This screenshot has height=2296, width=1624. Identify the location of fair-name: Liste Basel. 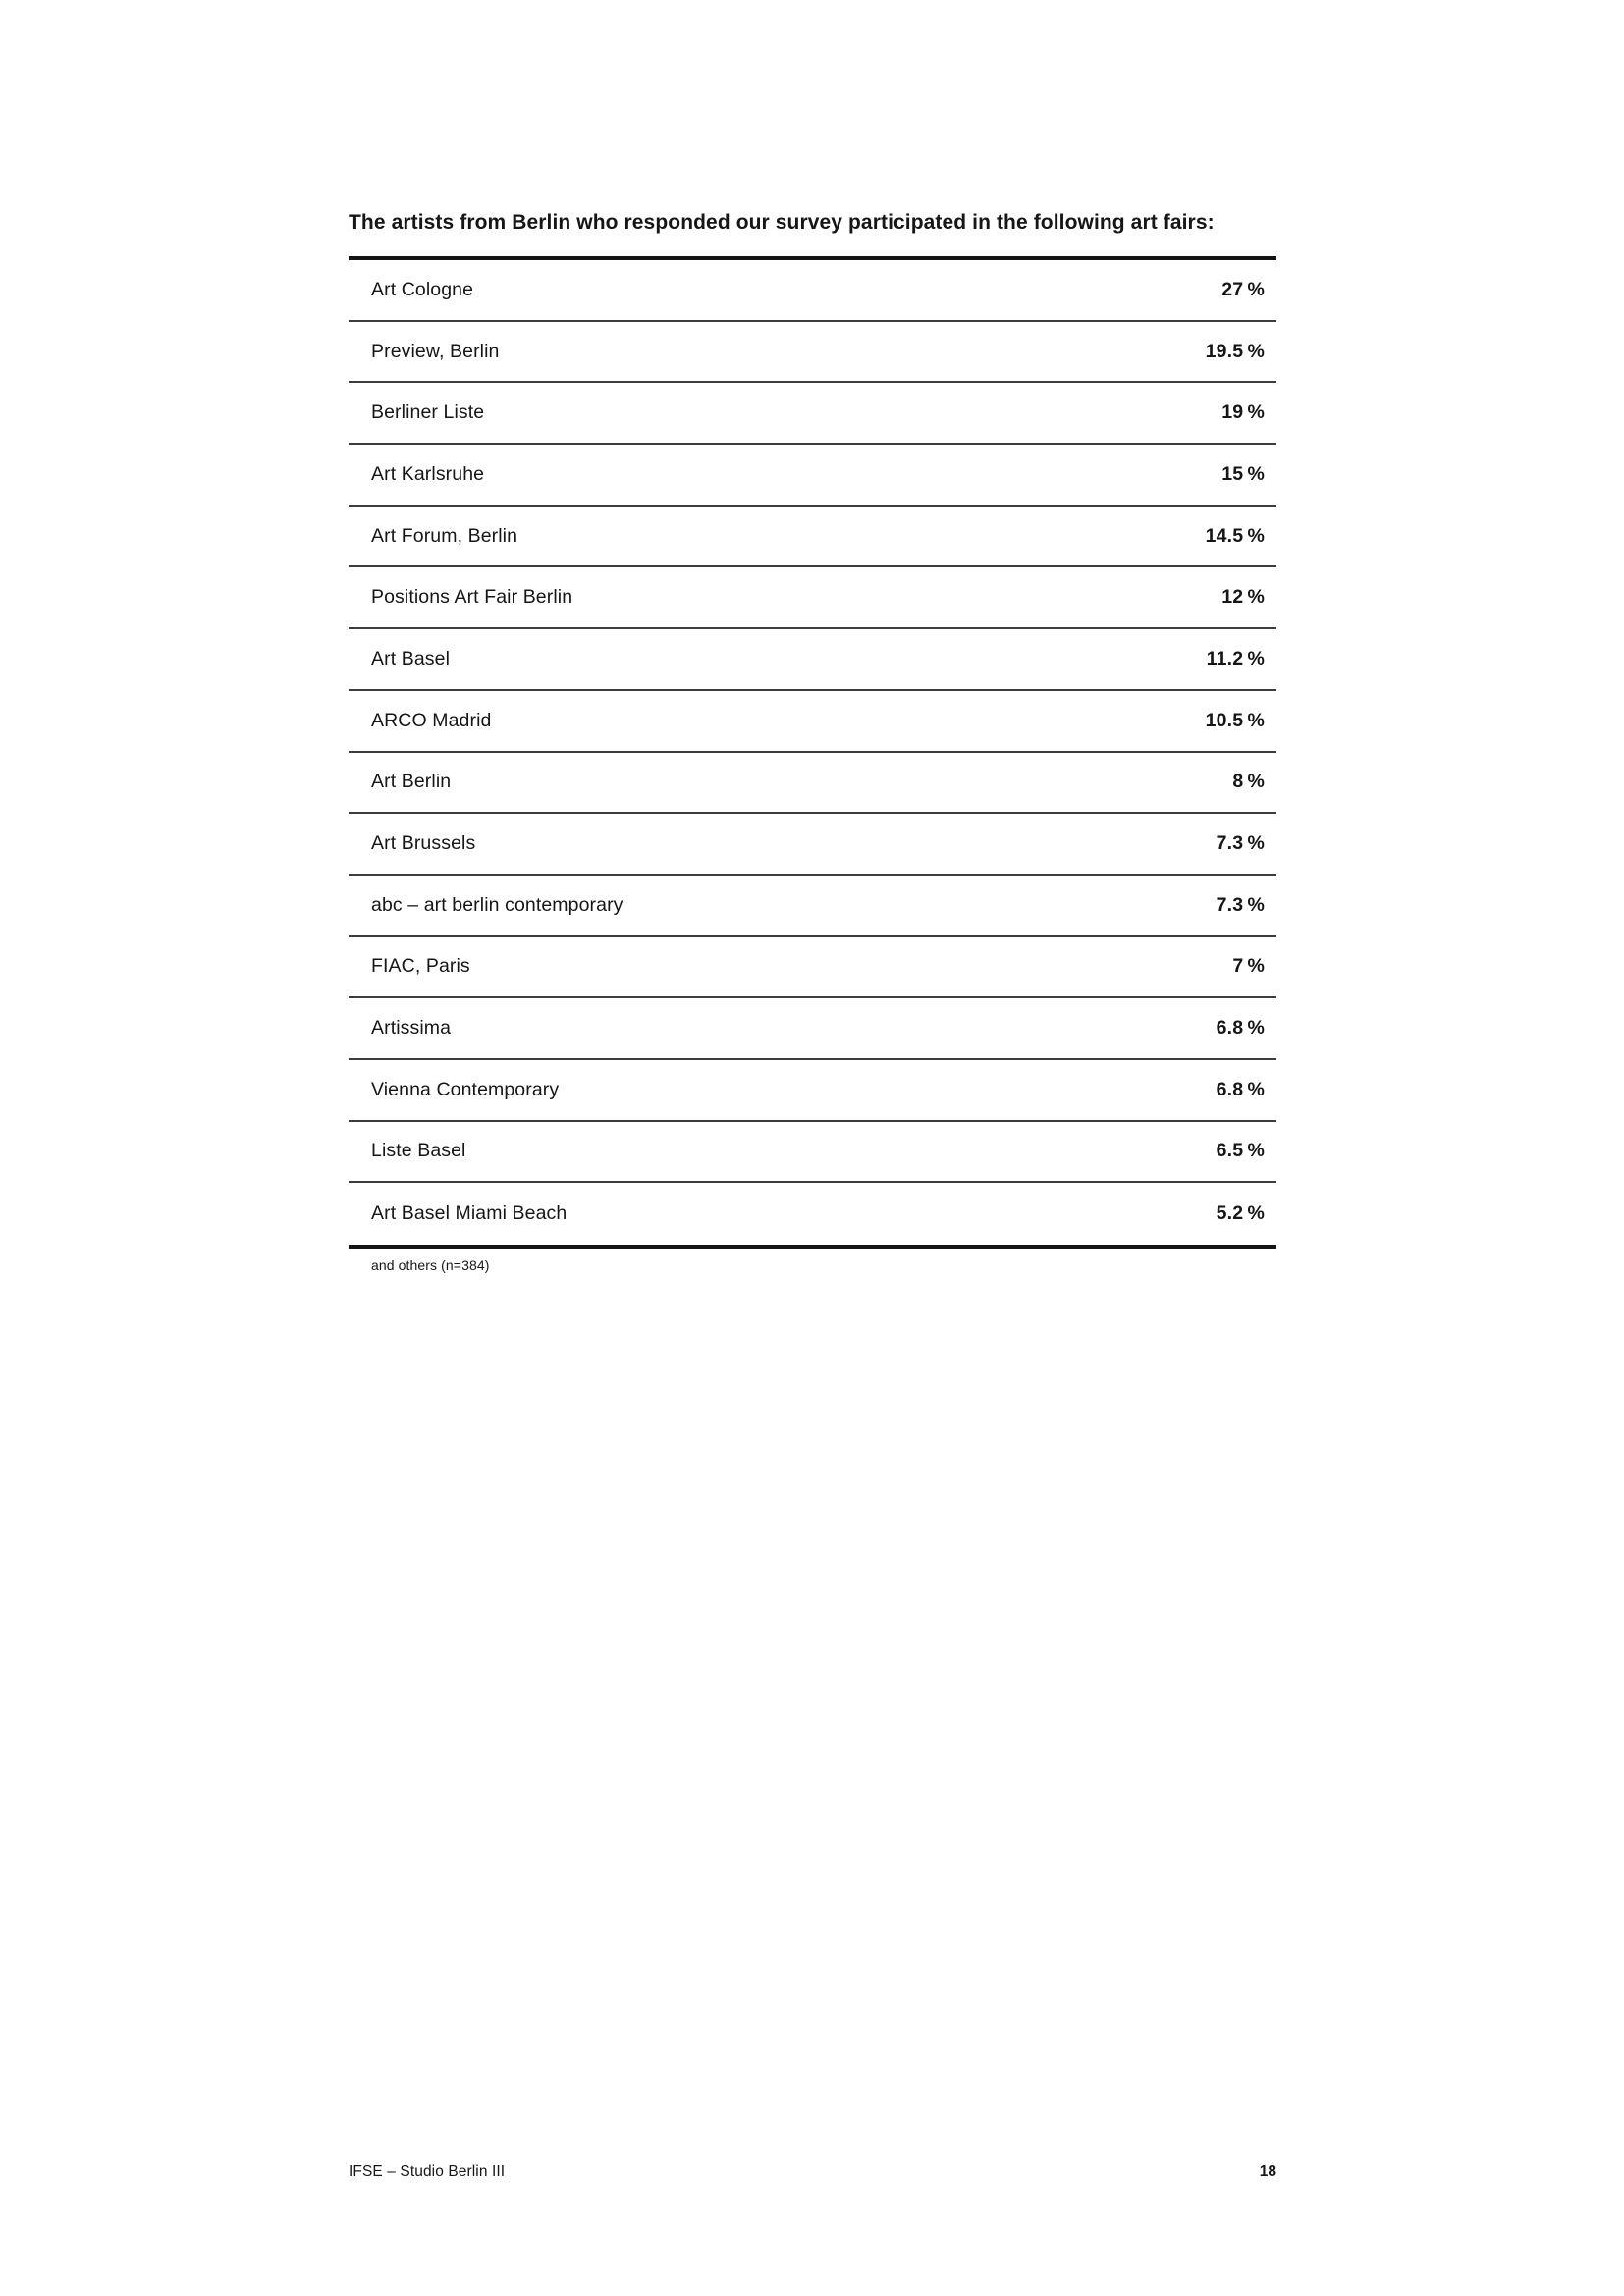
(418, 1151).